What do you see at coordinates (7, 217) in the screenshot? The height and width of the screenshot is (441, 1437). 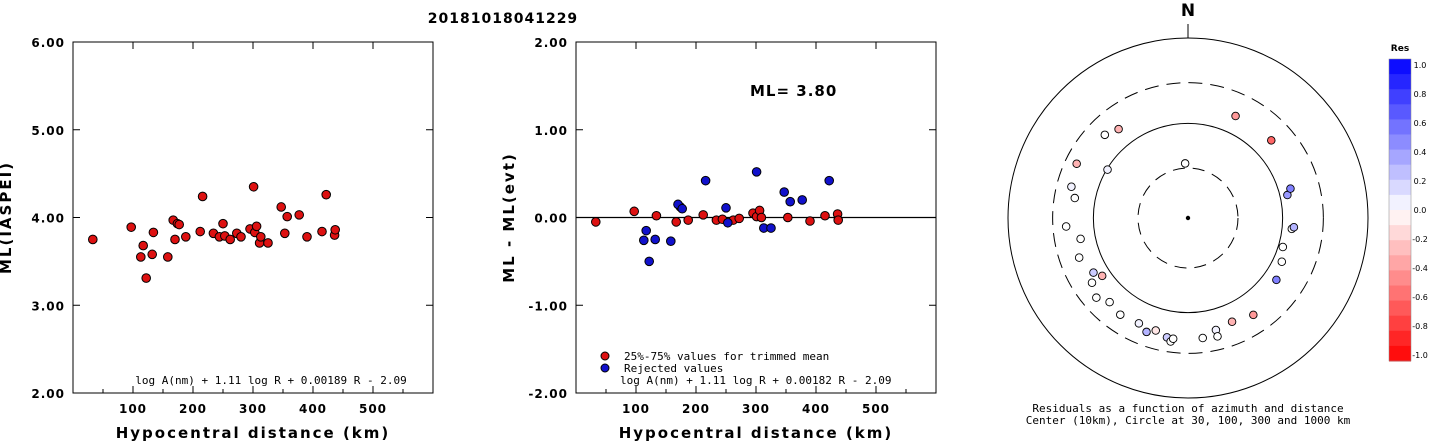 I see `y-axis-label: ML(IASPEI)` at bounding box center [7, 217].